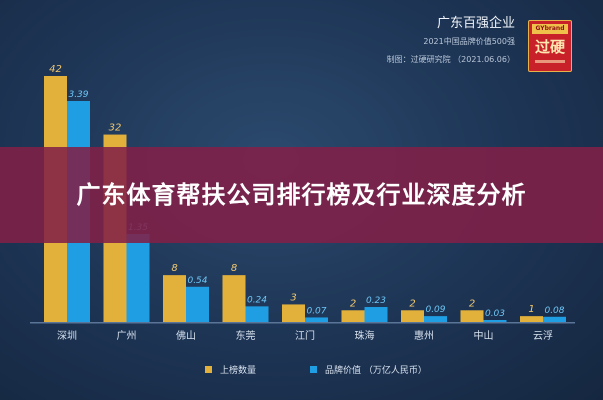 The width and height of the screenshot is (603, 400). Describe the element at coordinates (424, 335) in the screenshot. I see `x-tick-label-6: 惠州` at that location.